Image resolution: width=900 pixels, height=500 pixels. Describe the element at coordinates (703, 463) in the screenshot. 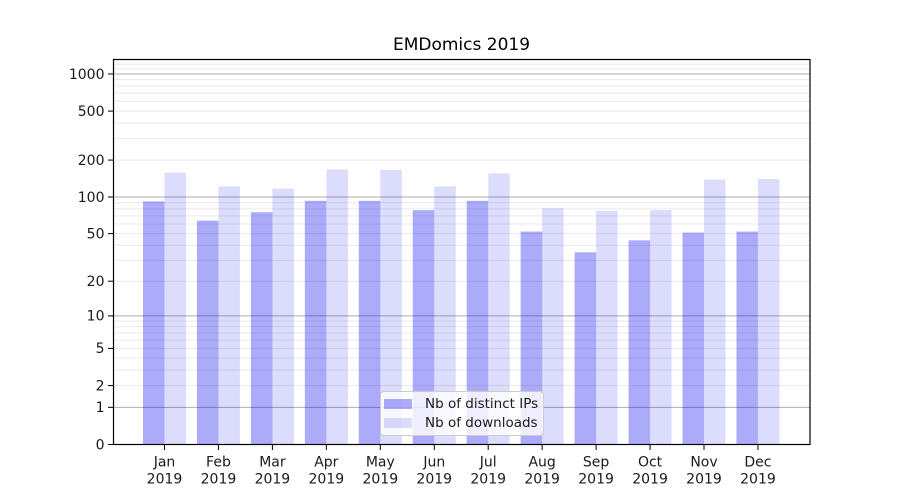

I see `x-tick-label-month: Nov` at that location.